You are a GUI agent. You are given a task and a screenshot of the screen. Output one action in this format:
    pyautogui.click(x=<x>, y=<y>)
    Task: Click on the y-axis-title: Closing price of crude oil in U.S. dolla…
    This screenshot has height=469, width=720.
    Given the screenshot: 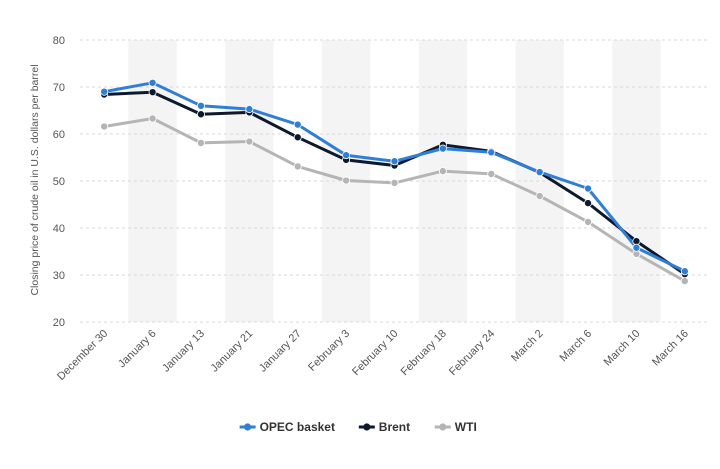 What is the action you would take?
    pyautogui.click(x=35, y=179)
    